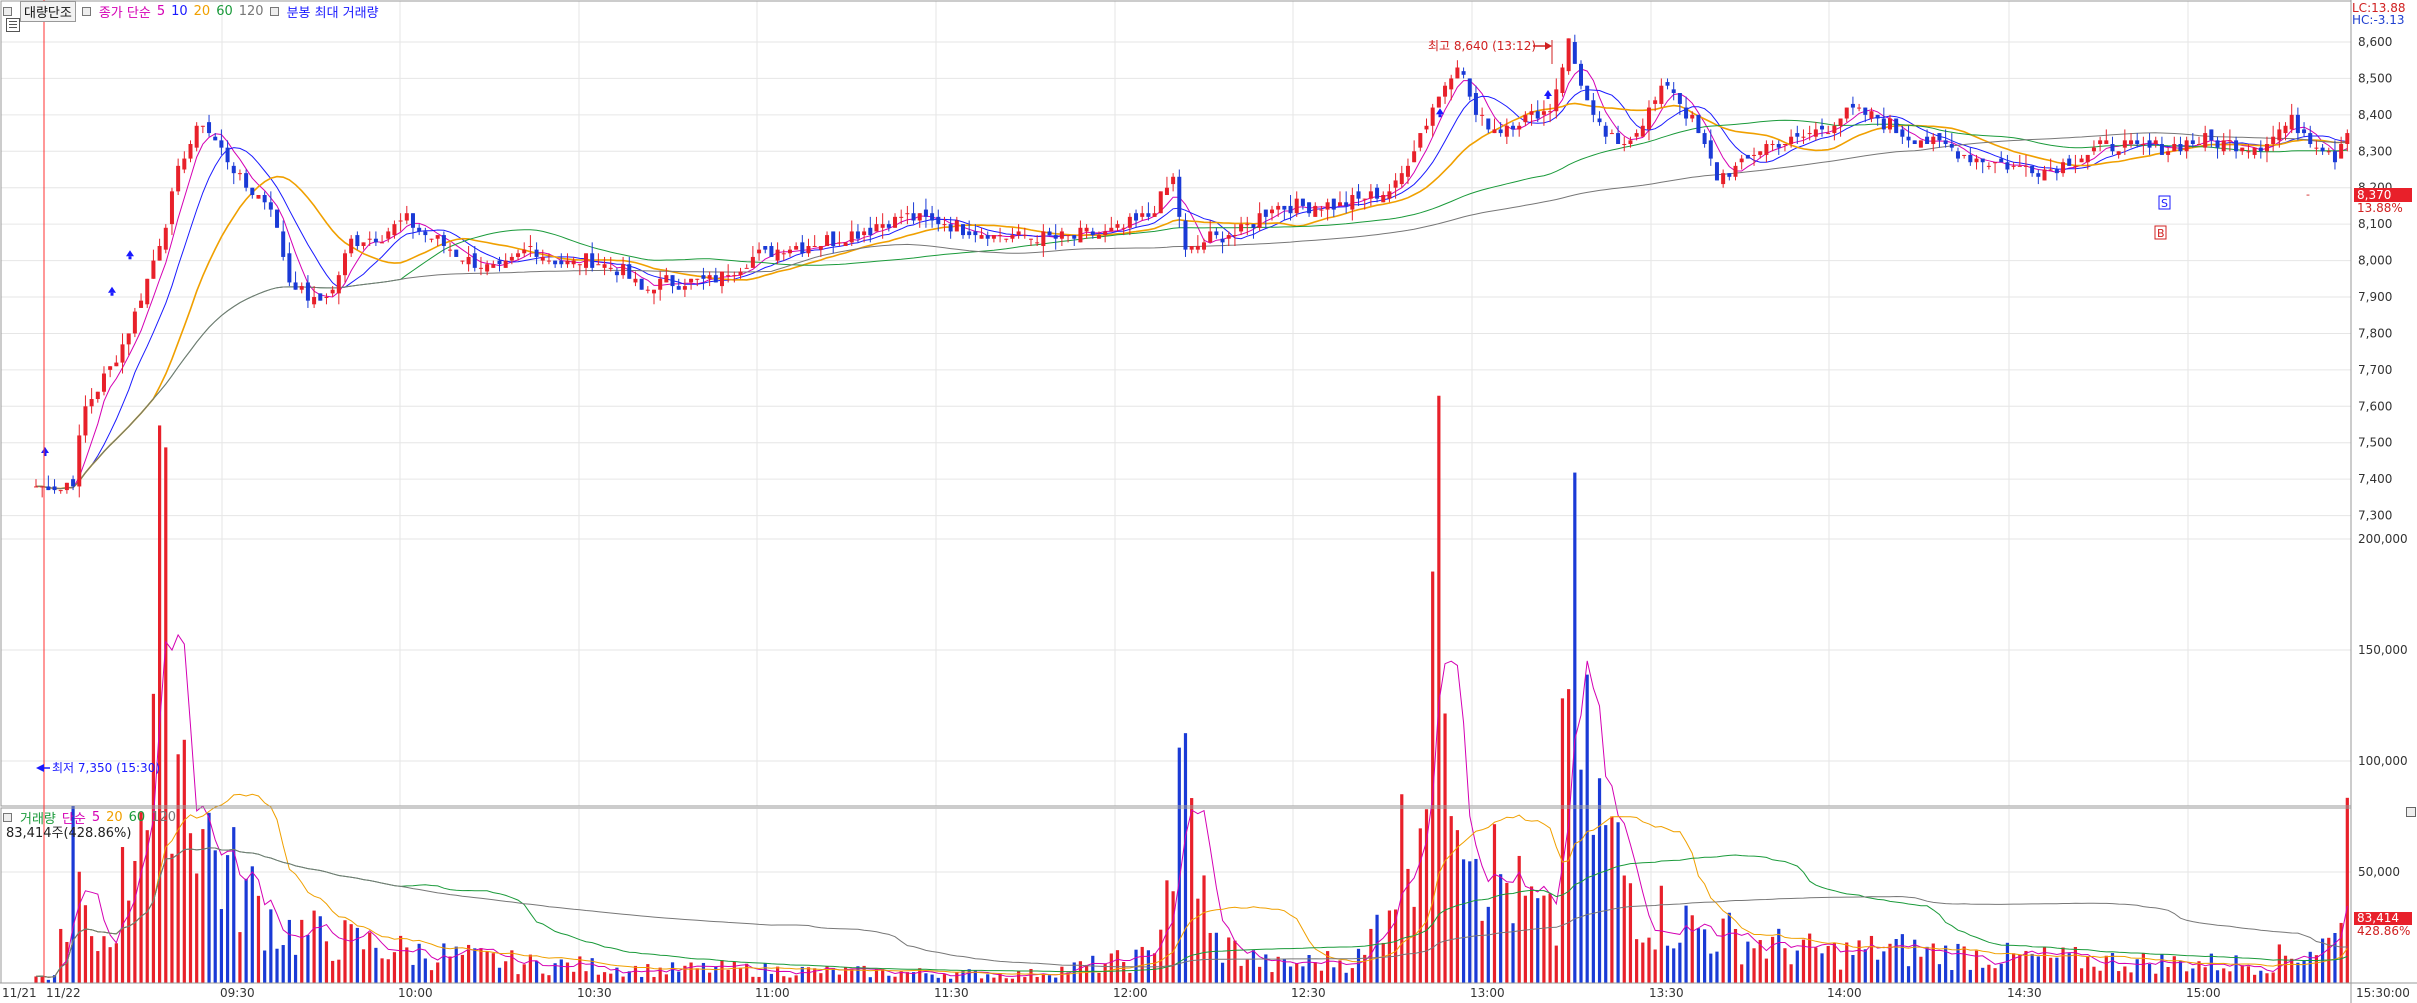  I want to click on volume-legend: 거래량 단순 5 20 60 120, so click(89, 817).